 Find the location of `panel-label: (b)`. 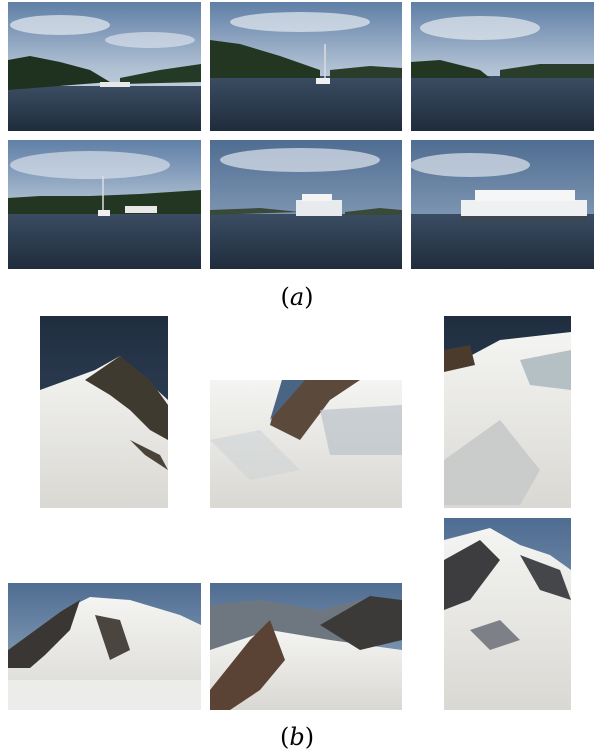

panel-label: (b) is located at coordinates (297, 737).